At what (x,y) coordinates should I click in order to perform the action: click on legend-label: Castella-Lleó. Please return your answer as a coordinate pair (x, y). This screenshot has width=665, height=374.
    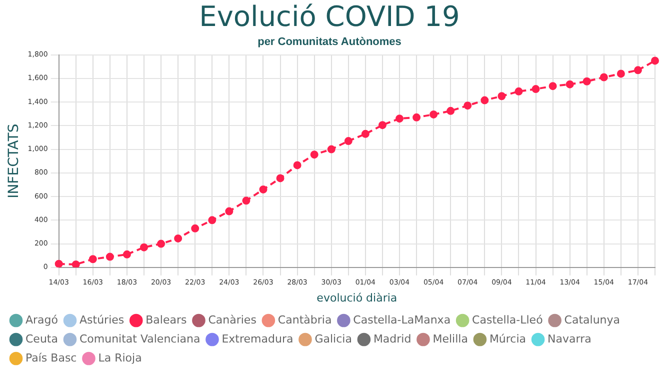
    Looking at the image, I should click on (508, 319).